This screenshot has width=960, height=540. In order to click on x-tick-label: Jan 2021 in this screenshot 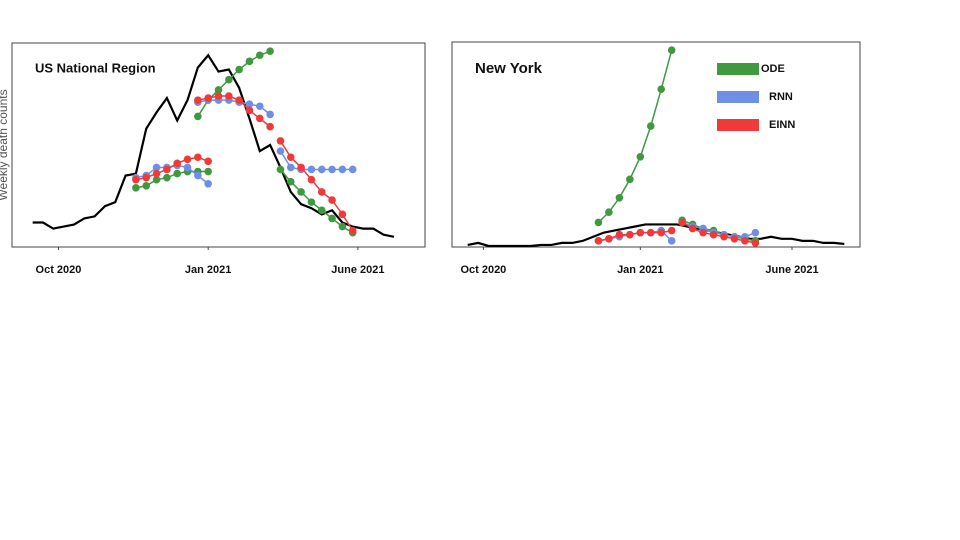, I will do `click(208, 270)`.